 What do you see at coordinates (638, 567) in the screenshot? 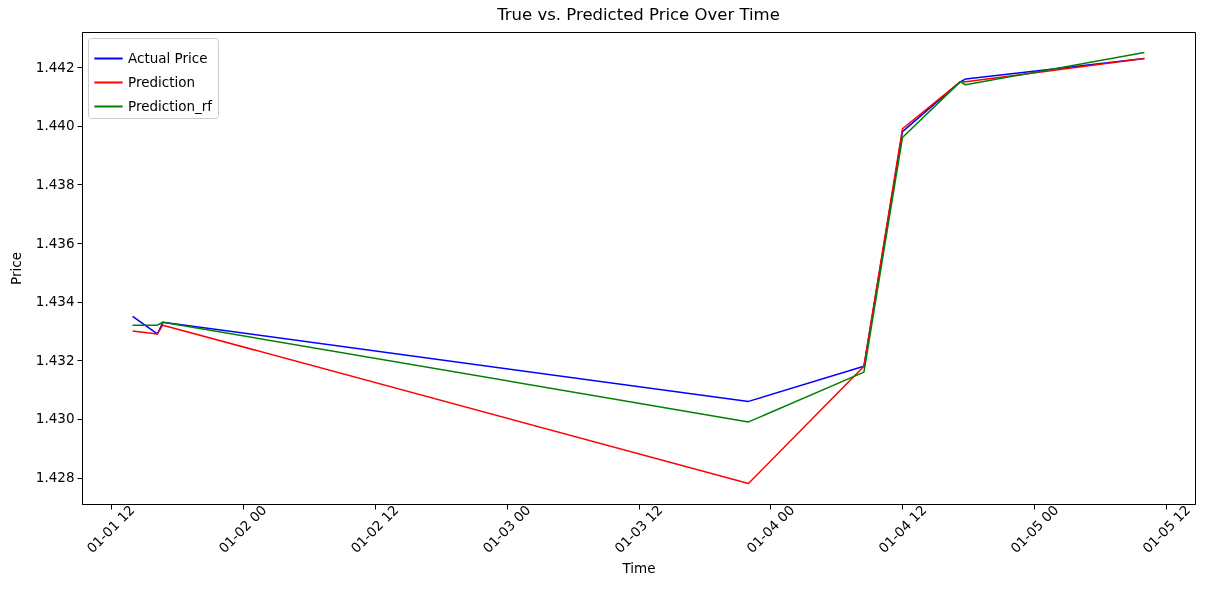
I see `x-axis-title: Time` at bounding box center [638, 567].